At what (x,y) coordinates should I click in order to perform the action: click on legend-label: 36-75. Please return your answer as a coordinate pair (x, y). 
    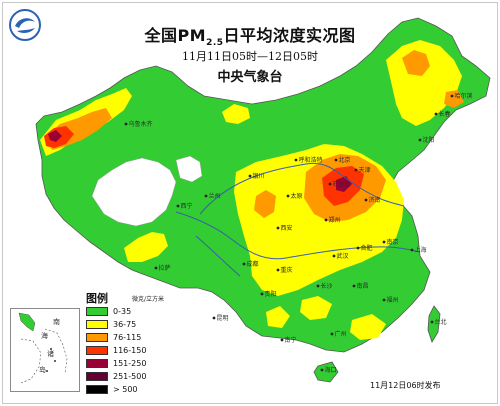
    Looking at the image, I should click on (125, 324).